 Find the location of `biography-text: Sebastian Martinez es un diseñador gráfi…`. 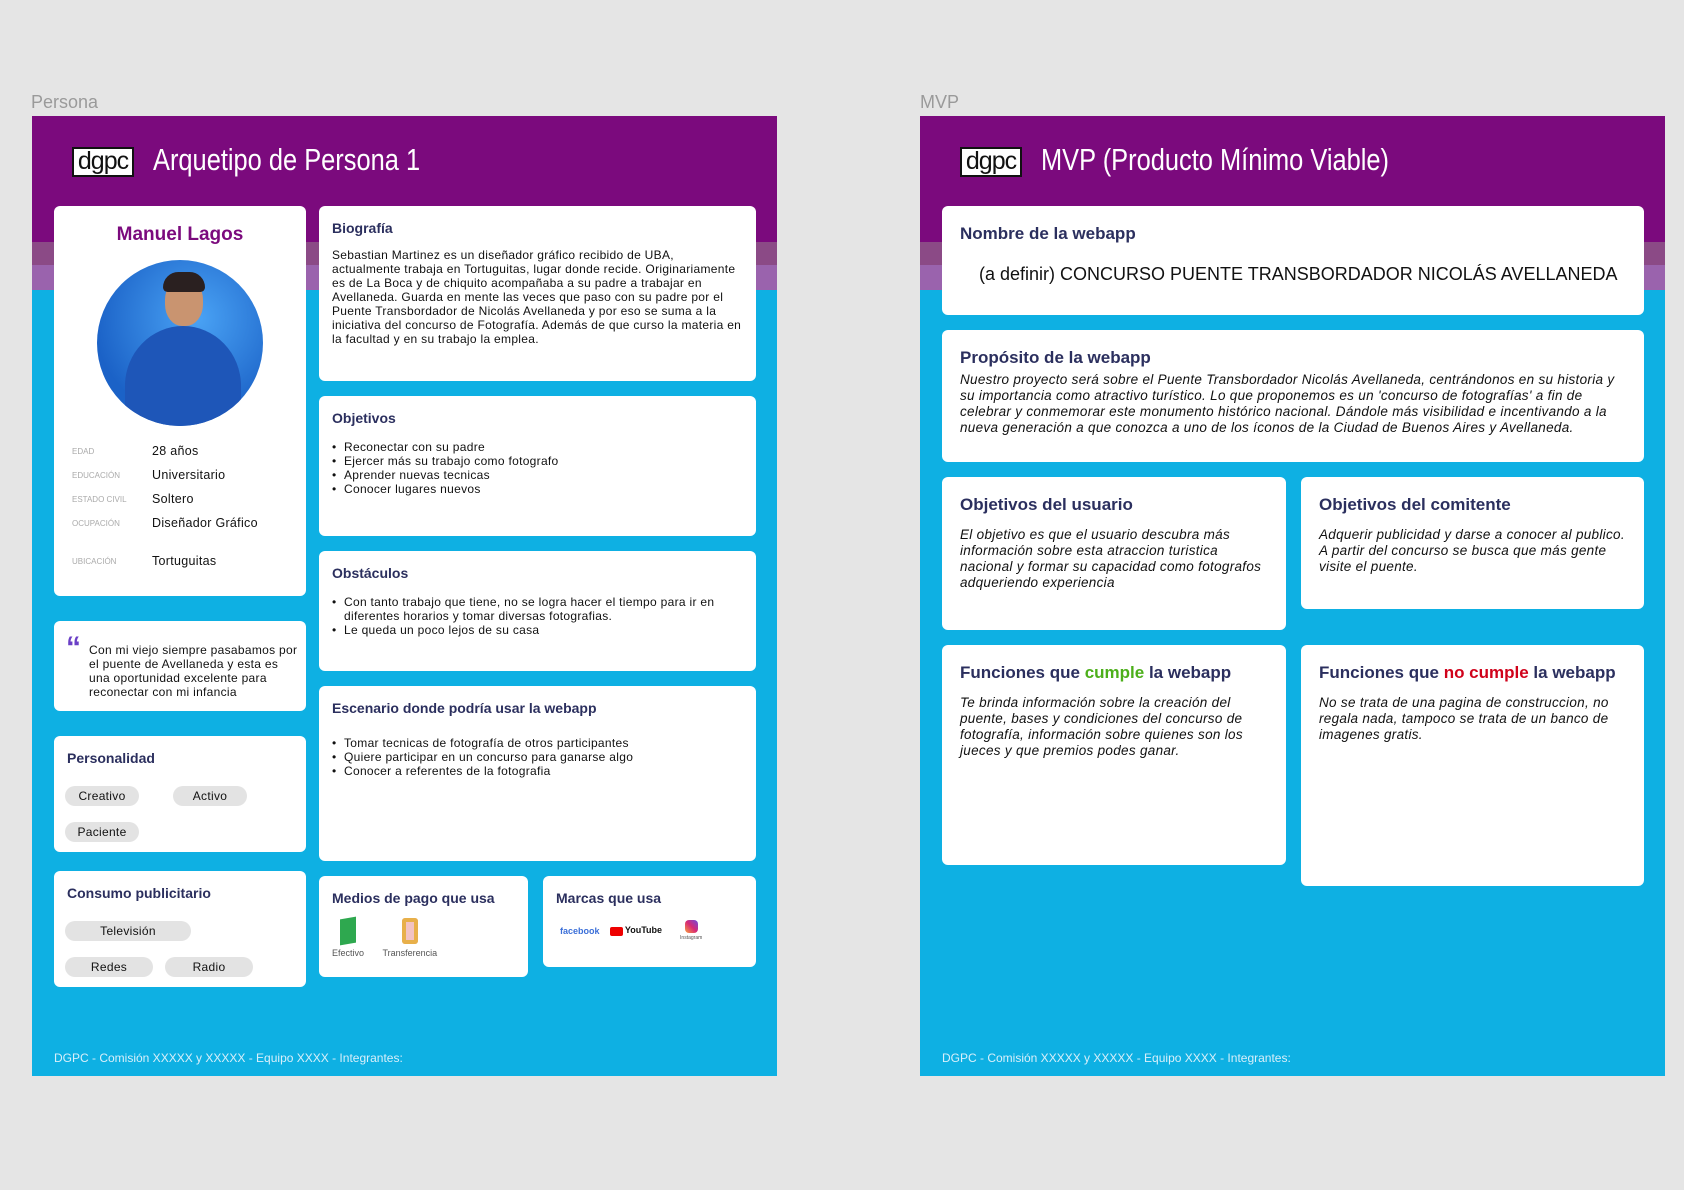

biography-text: Sebastian Martinez es un diseñador gráfi… is located at coordinates (537, 297).